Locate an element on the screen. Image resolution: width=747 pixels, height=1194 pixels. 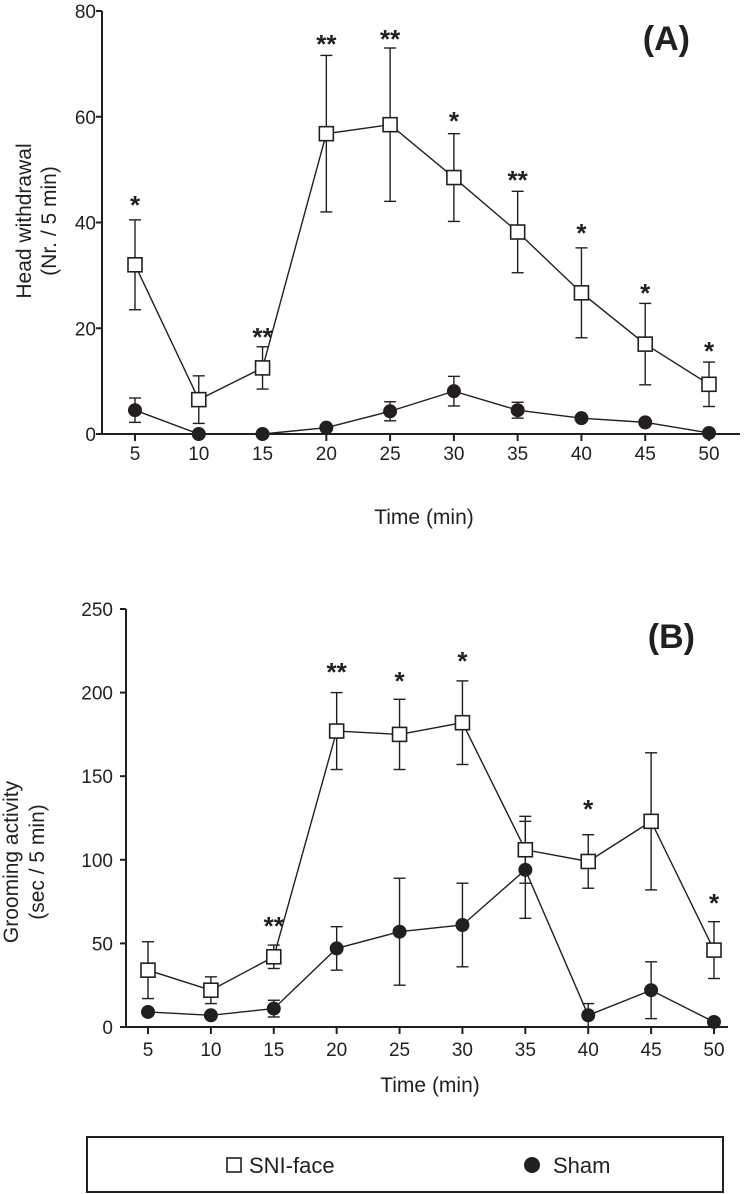
panel-b-sham-series-line is located at coordinates (431, 945).